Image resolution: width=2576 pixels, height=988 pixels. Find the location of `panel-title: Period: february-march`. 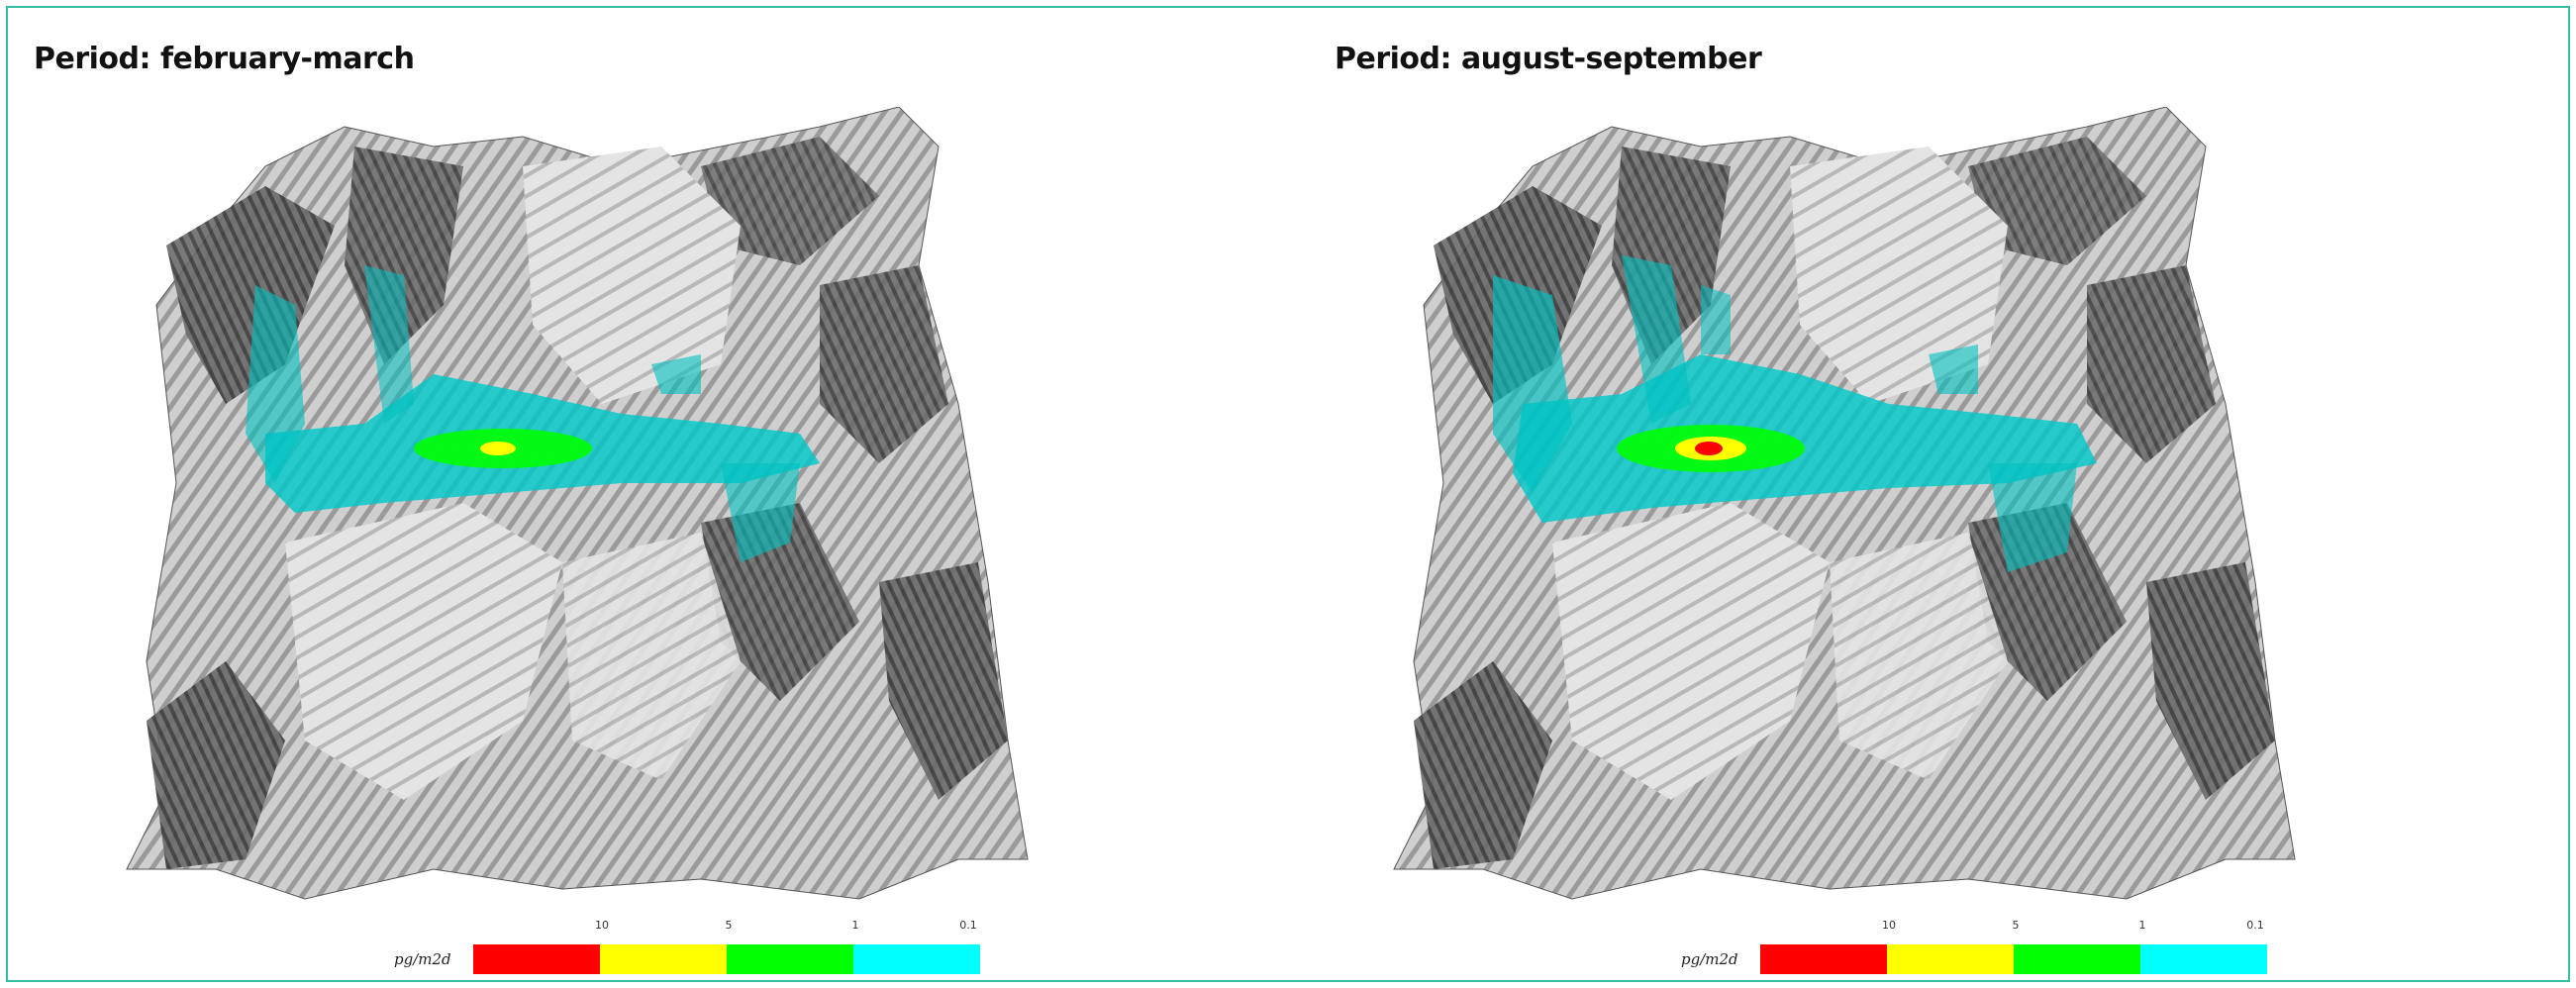

panel-title: Period: february-march is located at coordinates (225, 59).